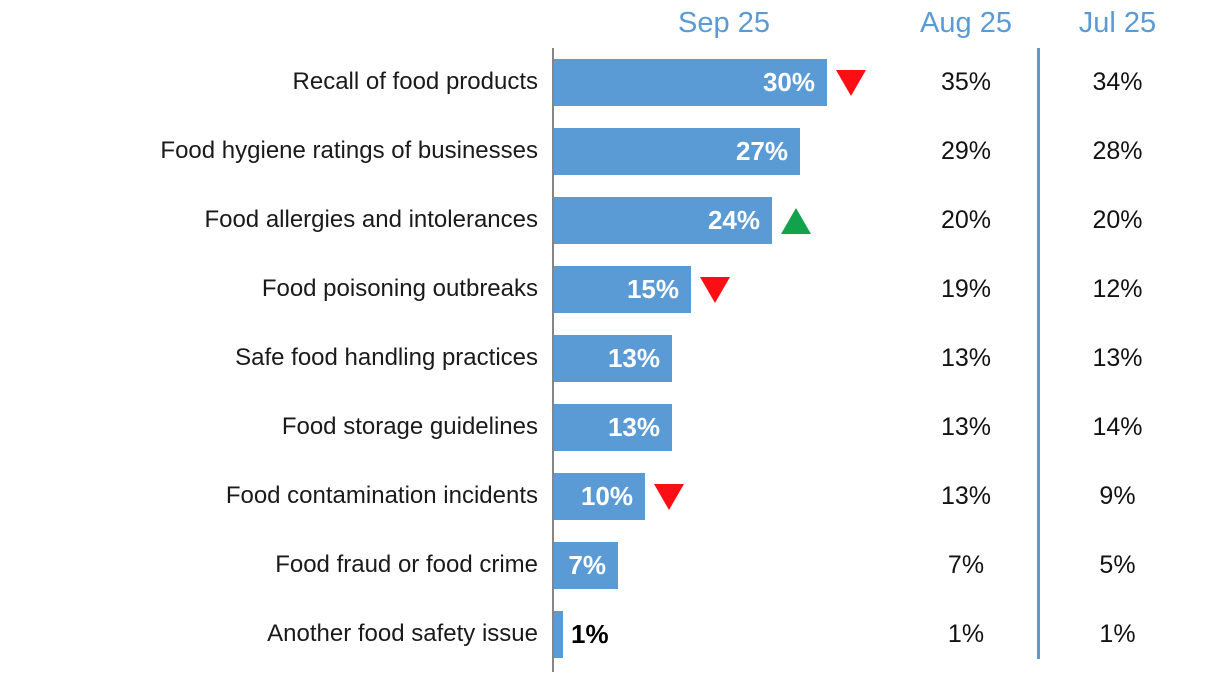 Image resolution: width=1217 pixels, height=688 pixels. I want to click on chart-row: Food storage guidelines 13% 13% 14%, so click(608, 427).